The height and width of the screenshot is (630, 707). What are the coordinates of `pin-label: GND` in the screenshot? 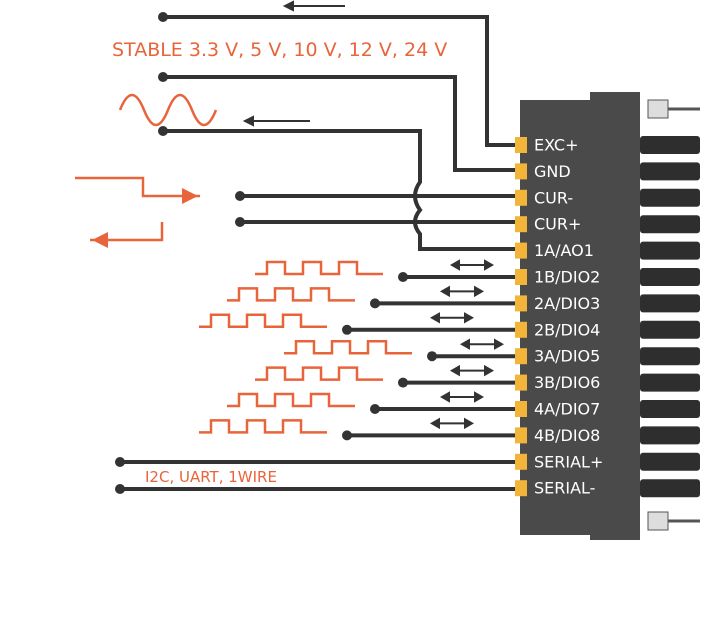 It's located at (552, 171).